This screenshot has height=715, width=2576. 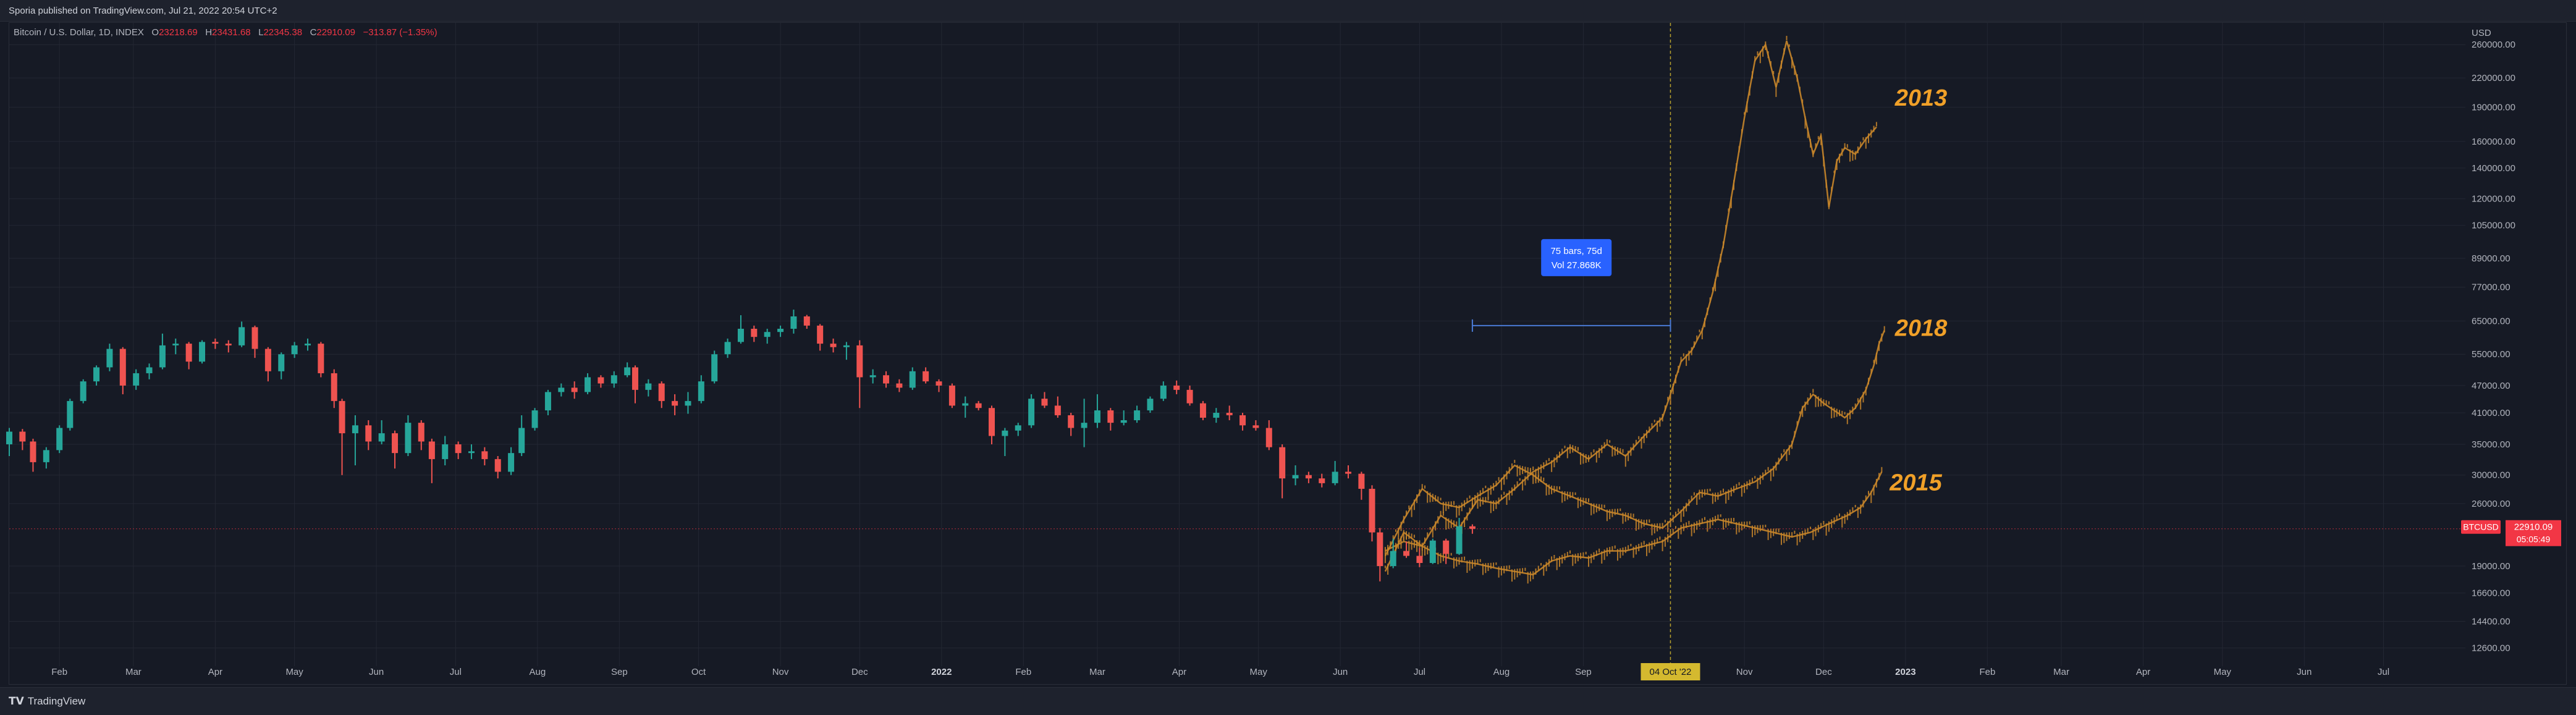 What do you see at coordinates (47, 701) in the screenshot?
I see `tradingview-brand: TV TradingView` at bounding box center [47, 701].